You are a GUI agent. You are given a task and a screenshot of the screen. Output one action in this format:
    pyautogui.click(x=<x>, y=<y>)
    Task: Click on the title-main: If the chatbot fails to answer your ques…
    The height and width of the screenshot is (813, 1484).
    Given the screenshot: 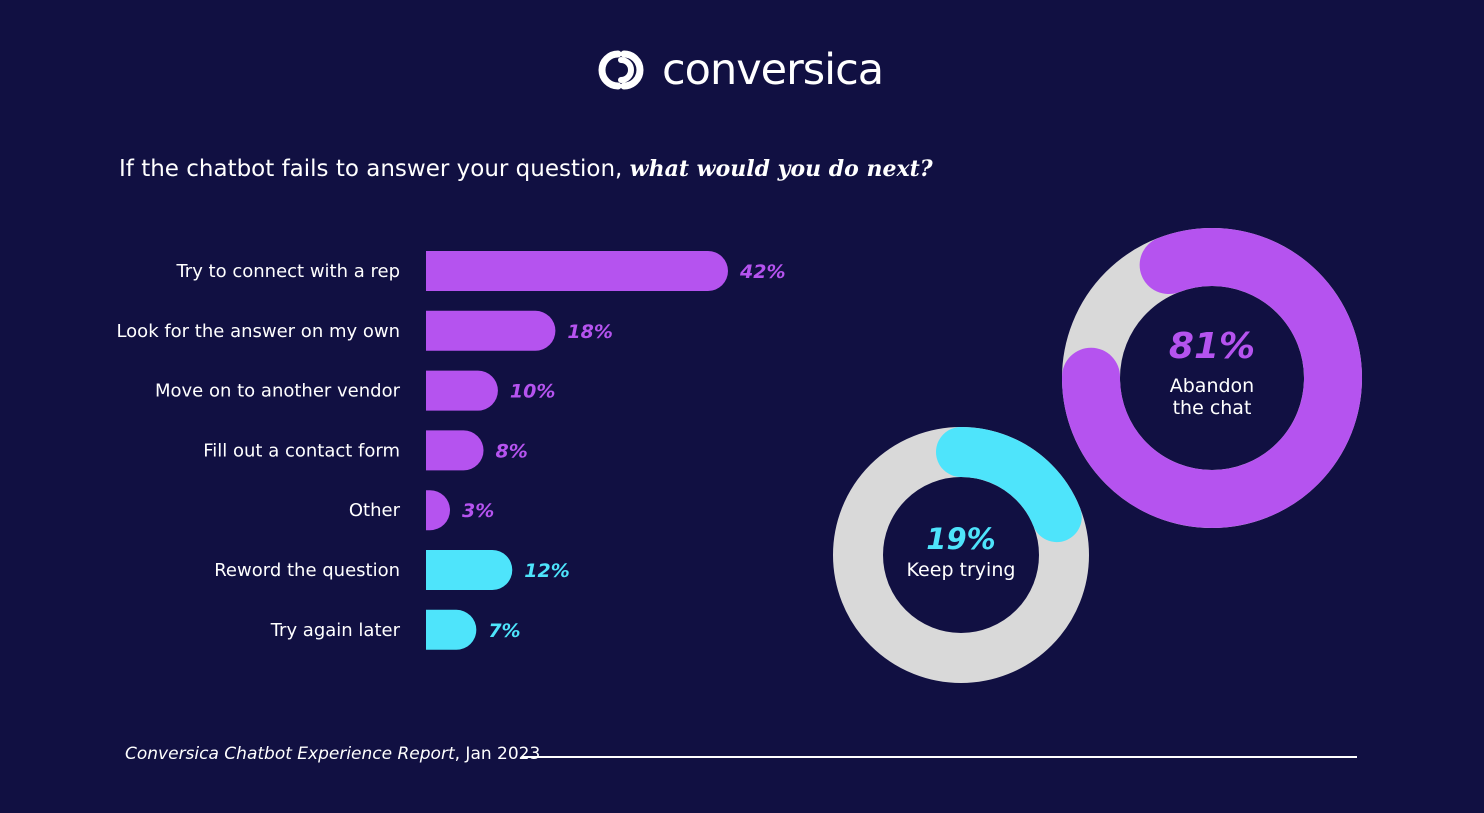 What is the action you would take?
    pyautogui.click(x=374, y=169)
    